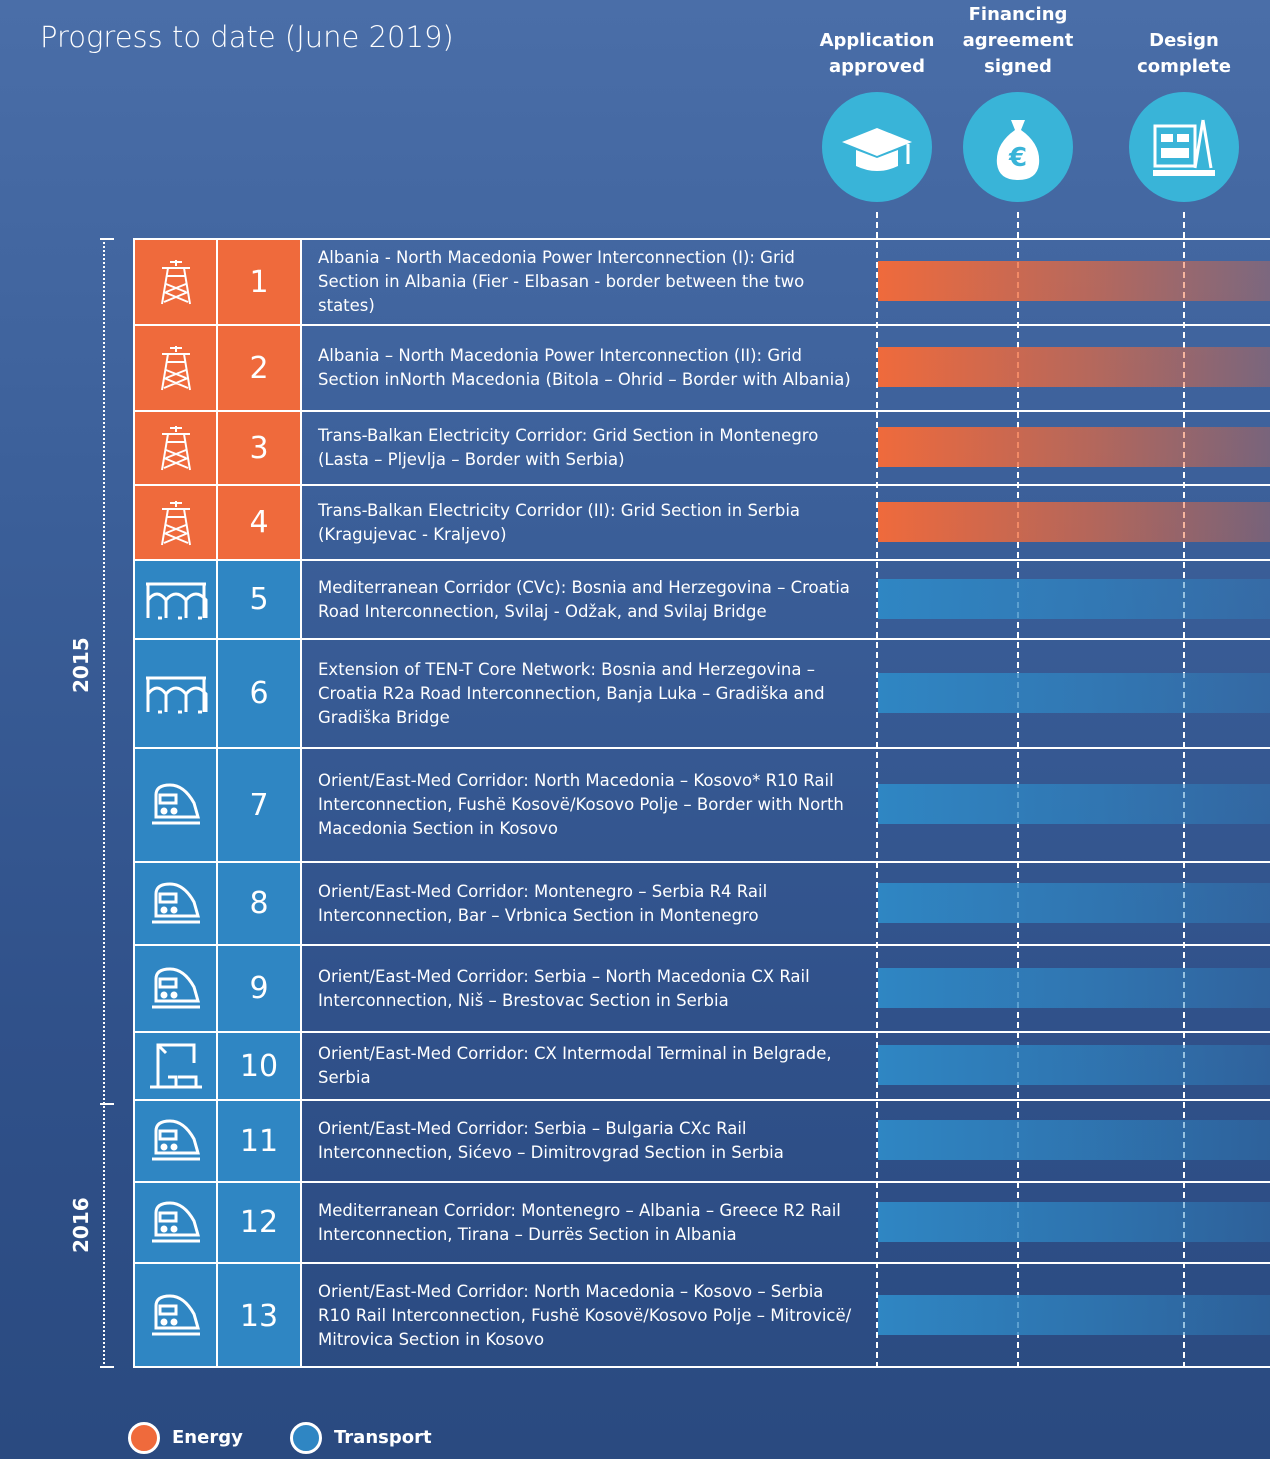 This screenshot has height=1459, width=1270. What do you see at coordinates (260, 987) in the screenshot?
I see `project-number: 9` at bounding box center [260, 987].